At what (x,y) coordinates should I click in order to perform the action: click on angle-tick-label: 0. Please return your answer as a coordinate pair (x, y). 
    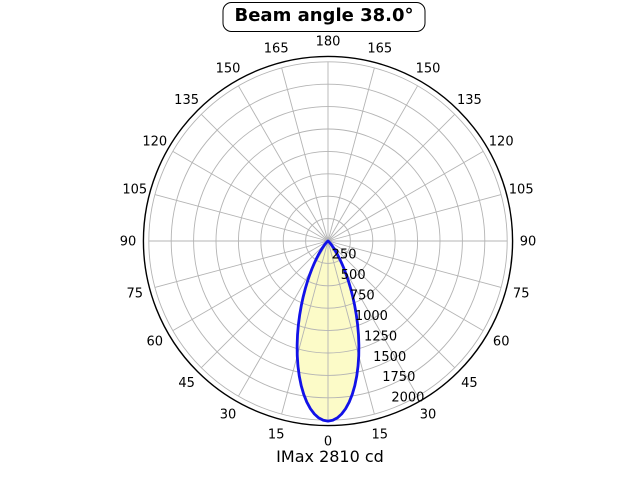
    Looking at the image, I should click on (328, 442).